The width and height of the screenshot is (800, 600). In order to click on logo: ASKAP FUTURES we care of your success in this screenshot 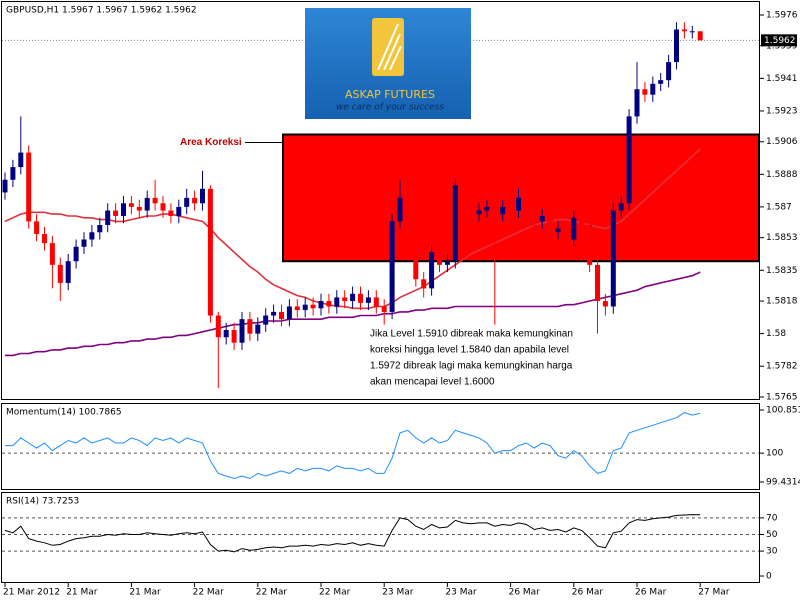, I will do `click(388, 63)`.